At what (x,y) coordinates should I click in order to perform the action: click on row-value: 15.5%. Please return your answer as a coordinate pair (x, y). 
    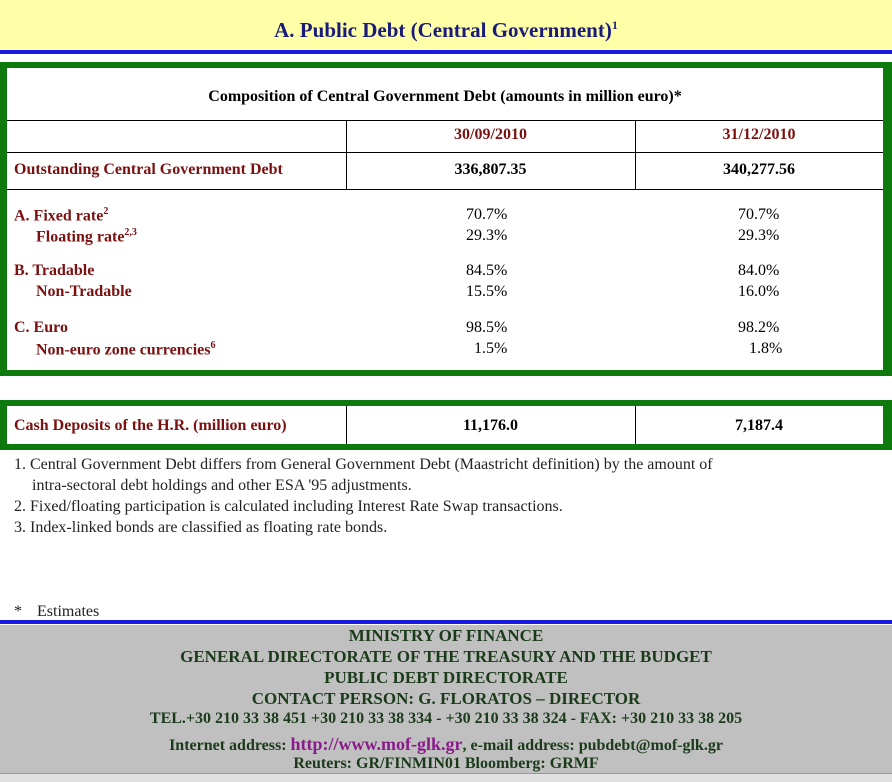
    Looking at the image, I should click on (487, 291).